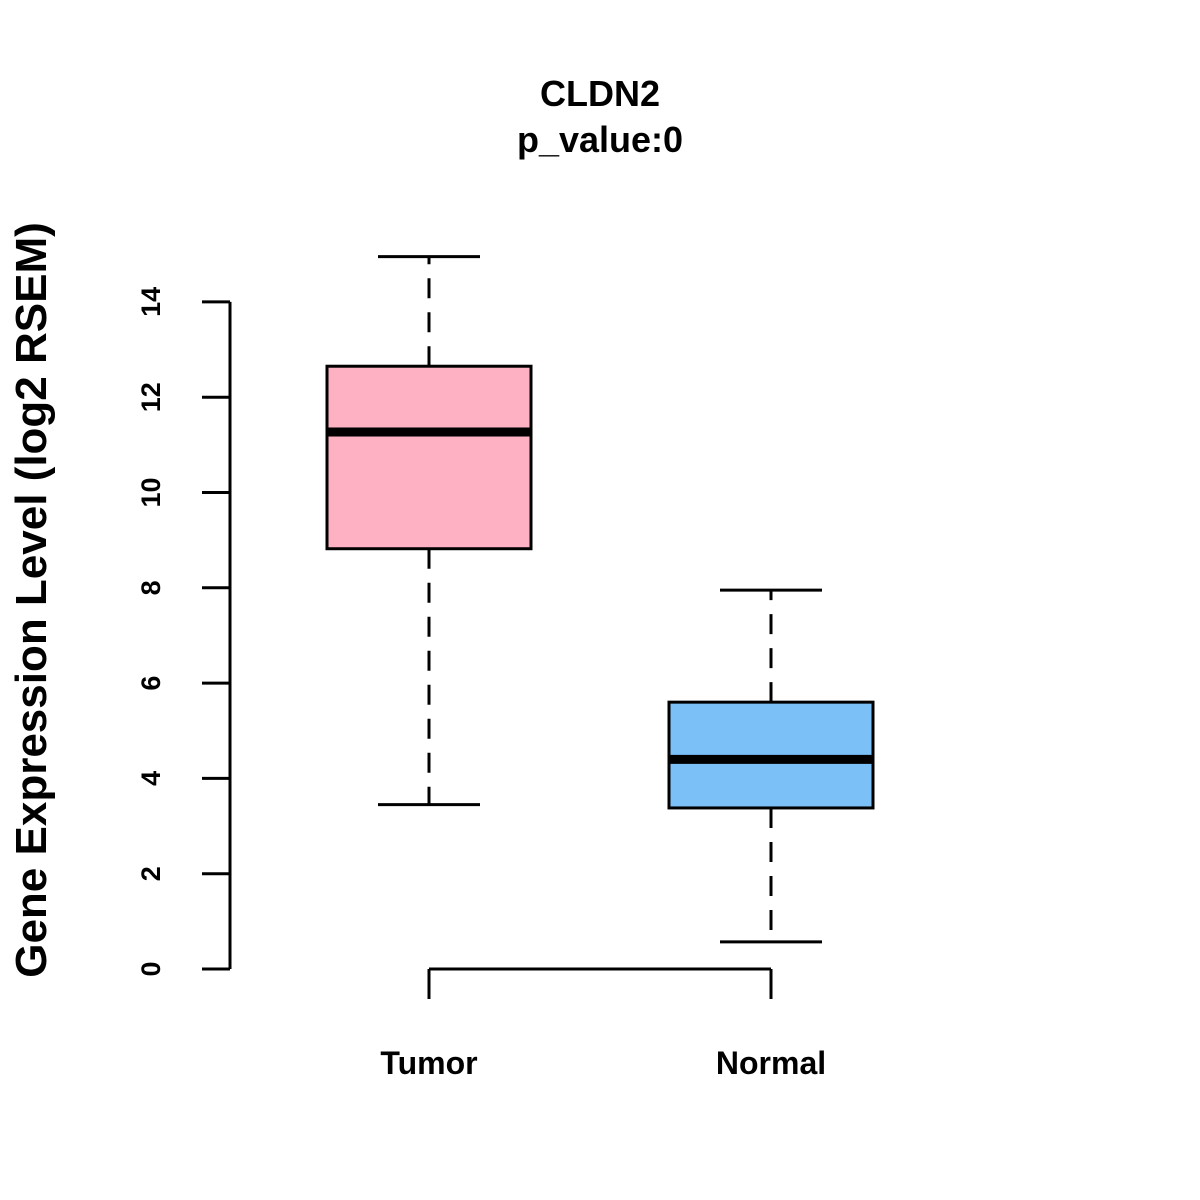 Image resolution: width=1200 pixels, height=1200 pixels. What do you see at coordinates (428, 1063) in the screenshot?
I see `x-tick-label: Tumor` at bounding box center [428, 1063].